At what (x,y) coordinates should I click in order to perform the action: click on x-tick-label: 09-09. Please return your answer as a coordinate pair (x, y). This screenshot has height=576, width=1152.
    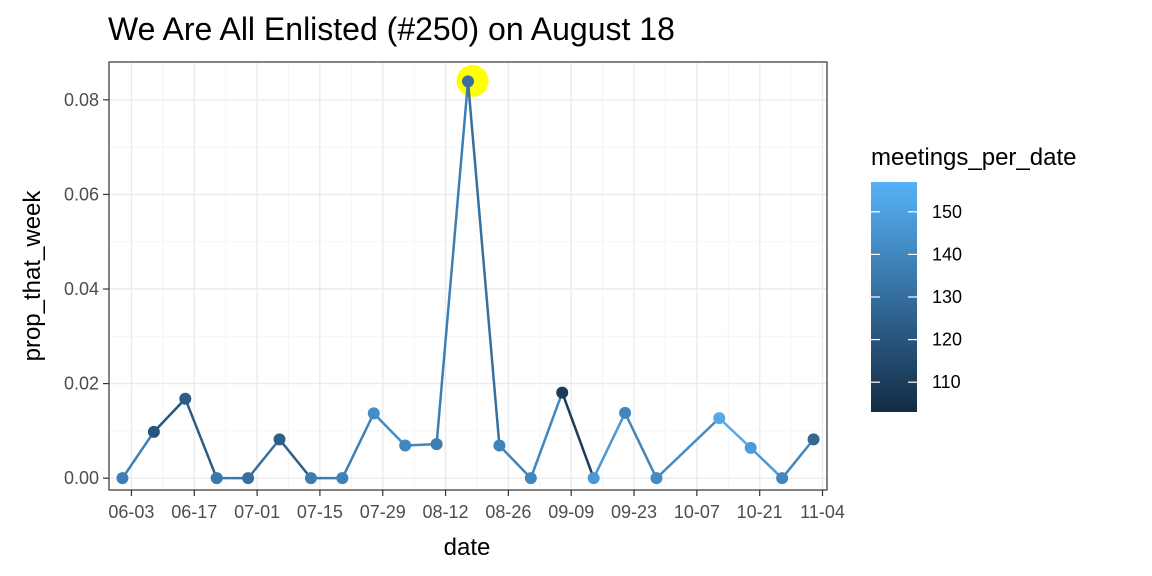
    Looking at the image, I should click on (571, 512).